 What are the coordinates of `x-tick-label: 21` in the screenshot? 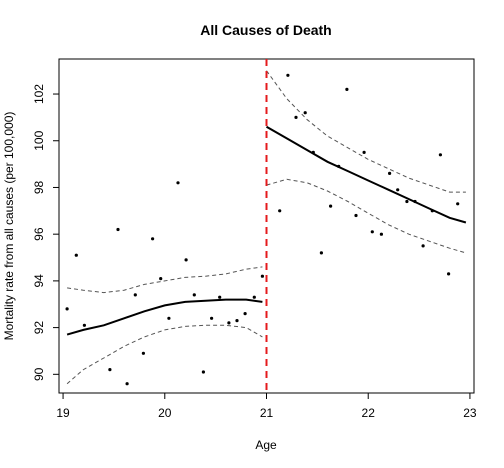 It's located at (267, 413).